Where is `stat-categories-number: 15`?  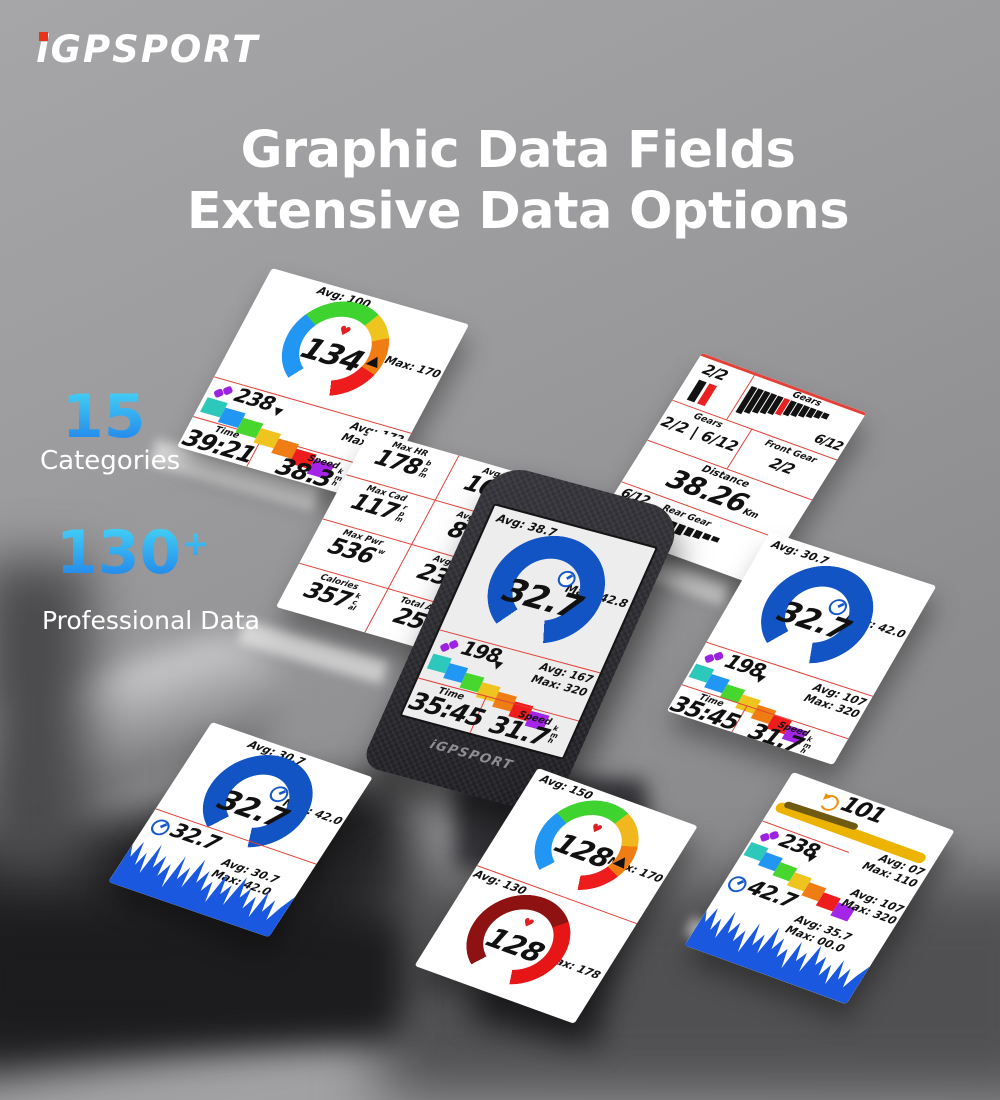 stat-categories-number: 15 is located at coordinates (104, 417).